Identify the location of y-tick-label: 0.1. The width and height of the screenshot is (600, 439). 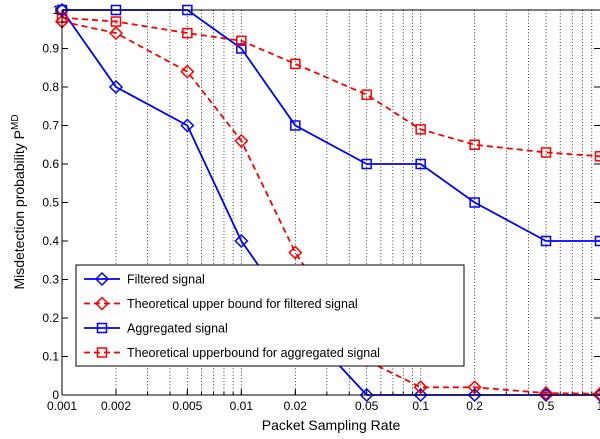
(50, 357).